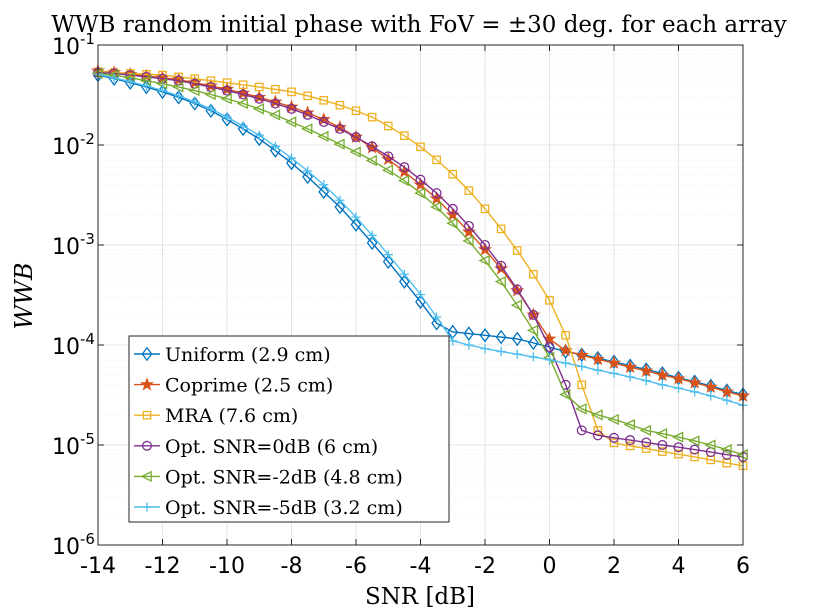 This screenshot has height=614, width=822. I want to click on legend-entry: Uniform (2.9 cm), so click(232, 355).